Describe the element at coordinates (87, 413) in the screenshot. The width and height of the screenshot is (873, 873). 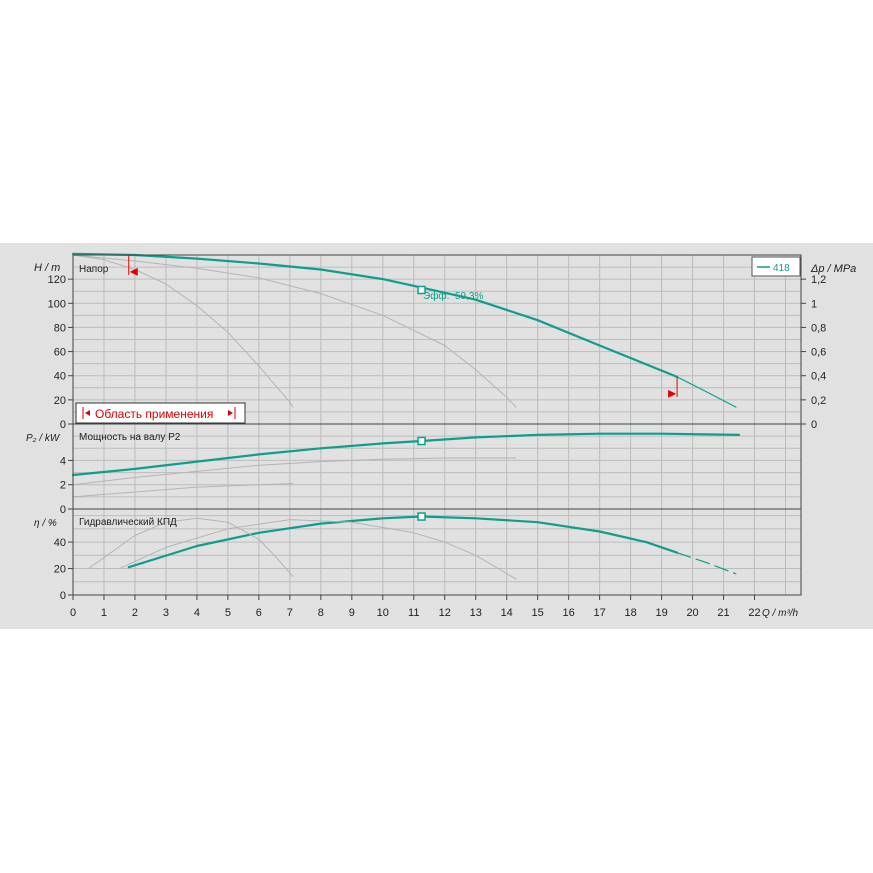
I see `range-left-arrow-icon` at that location.